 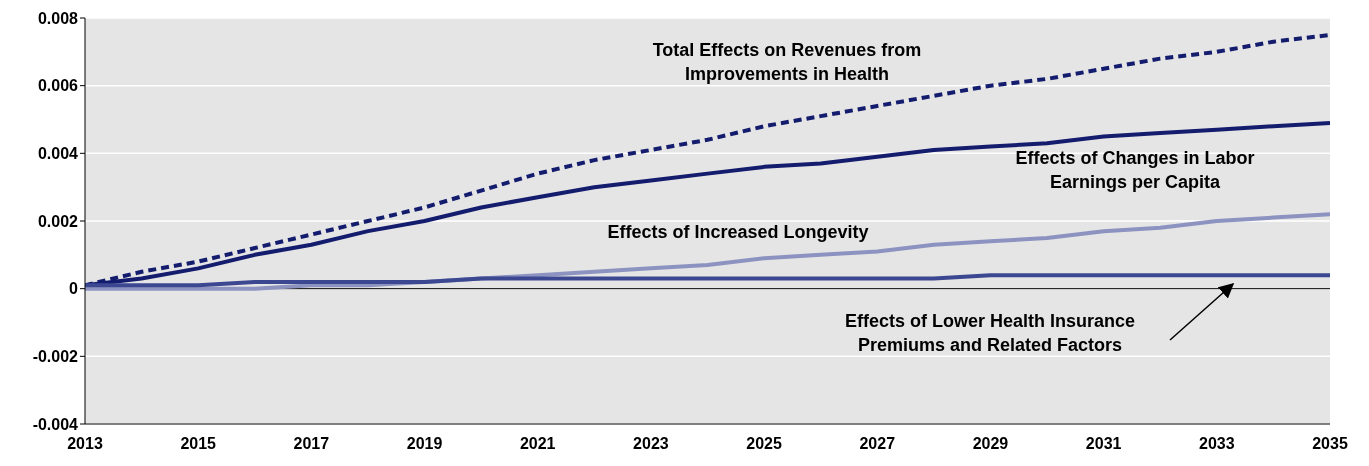 What do you see at coordinates (877, 444) in the screenshot?
I see `x-tick-label: 2027` at bounding box center [877, 444].